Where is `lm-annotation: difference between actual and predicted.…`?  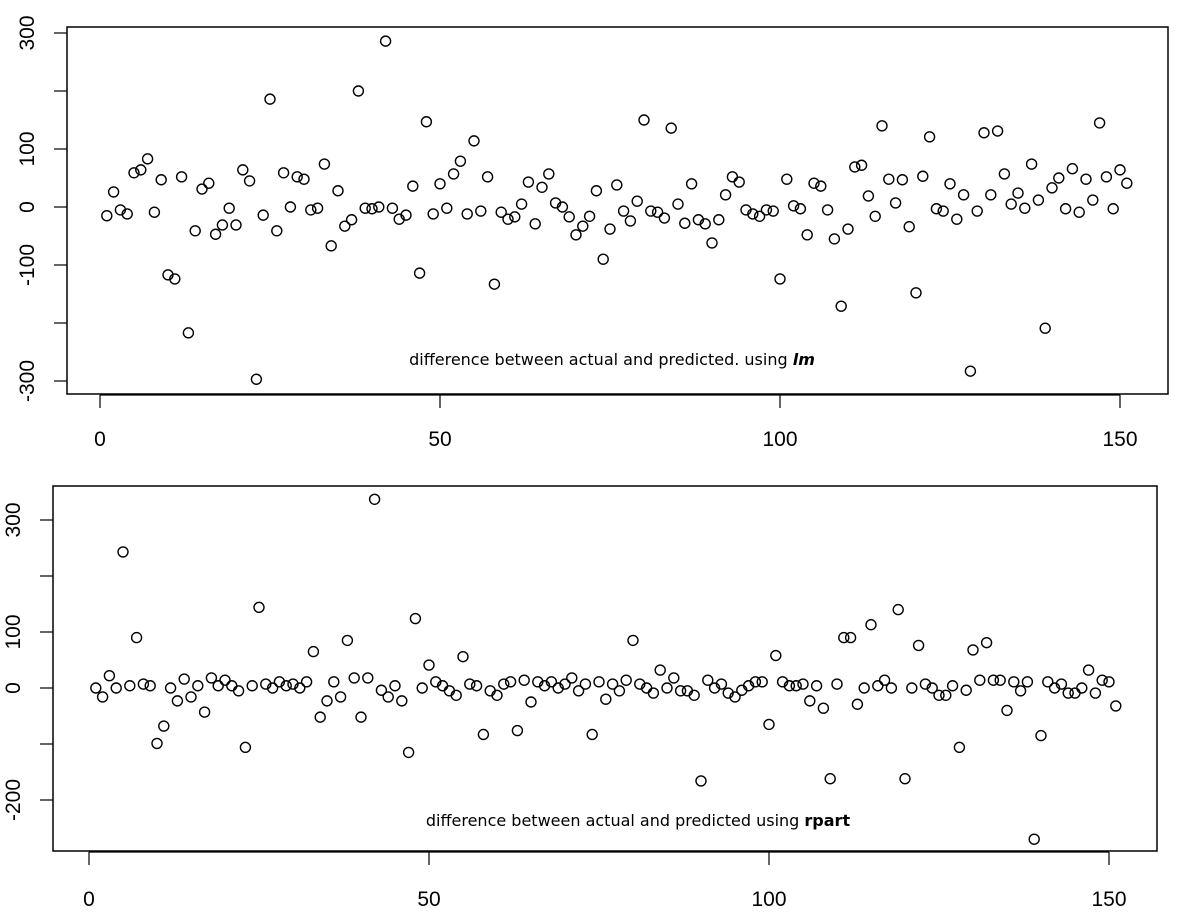
lm-annotation: difference between actual and predicted.… is located at coordinates (612, 359).